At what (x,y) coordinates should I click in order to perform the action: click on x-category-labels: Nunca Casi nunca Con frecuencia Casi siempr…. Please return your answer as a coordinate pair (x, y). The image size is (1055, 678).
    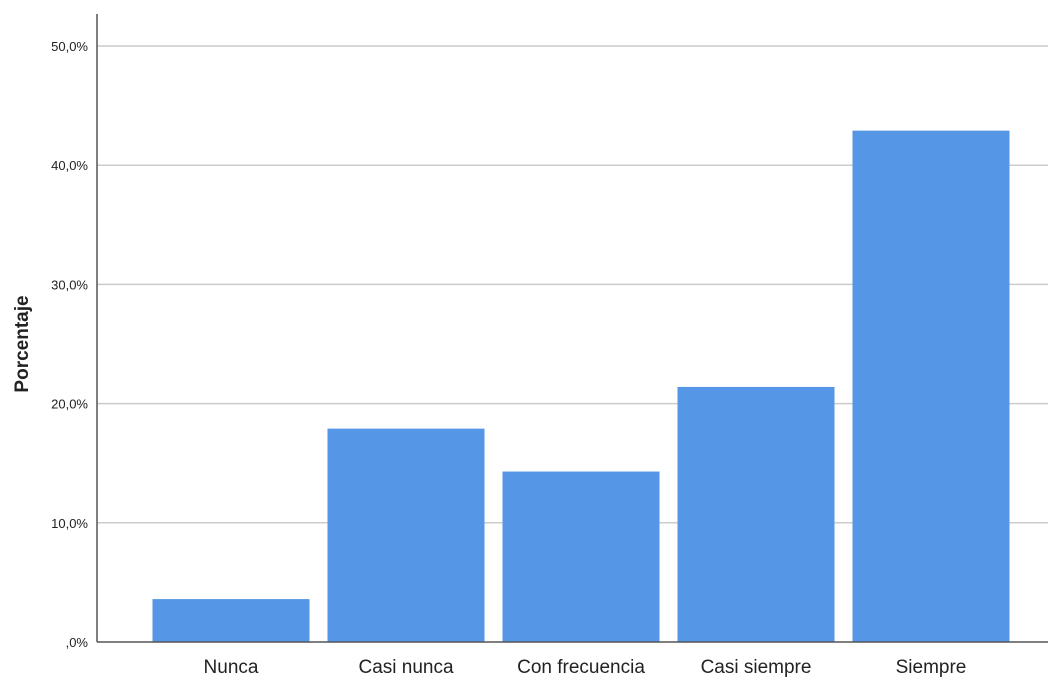
    Looking at the image, I should click on (585, 667).